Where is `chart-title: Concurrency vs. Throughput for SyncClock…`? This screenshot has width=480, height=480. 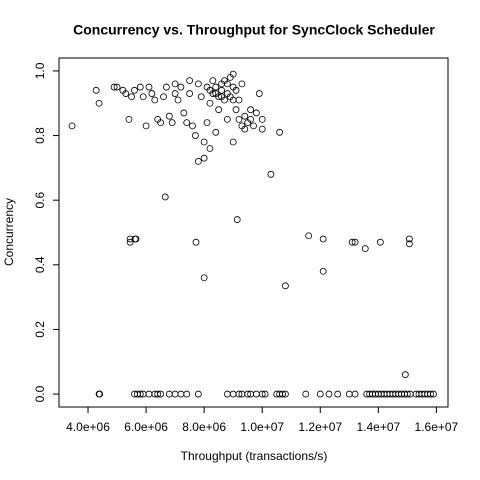 chart-title: Concurrency vs. Throughput for SyncClock… is located at coordinates (254, 30).